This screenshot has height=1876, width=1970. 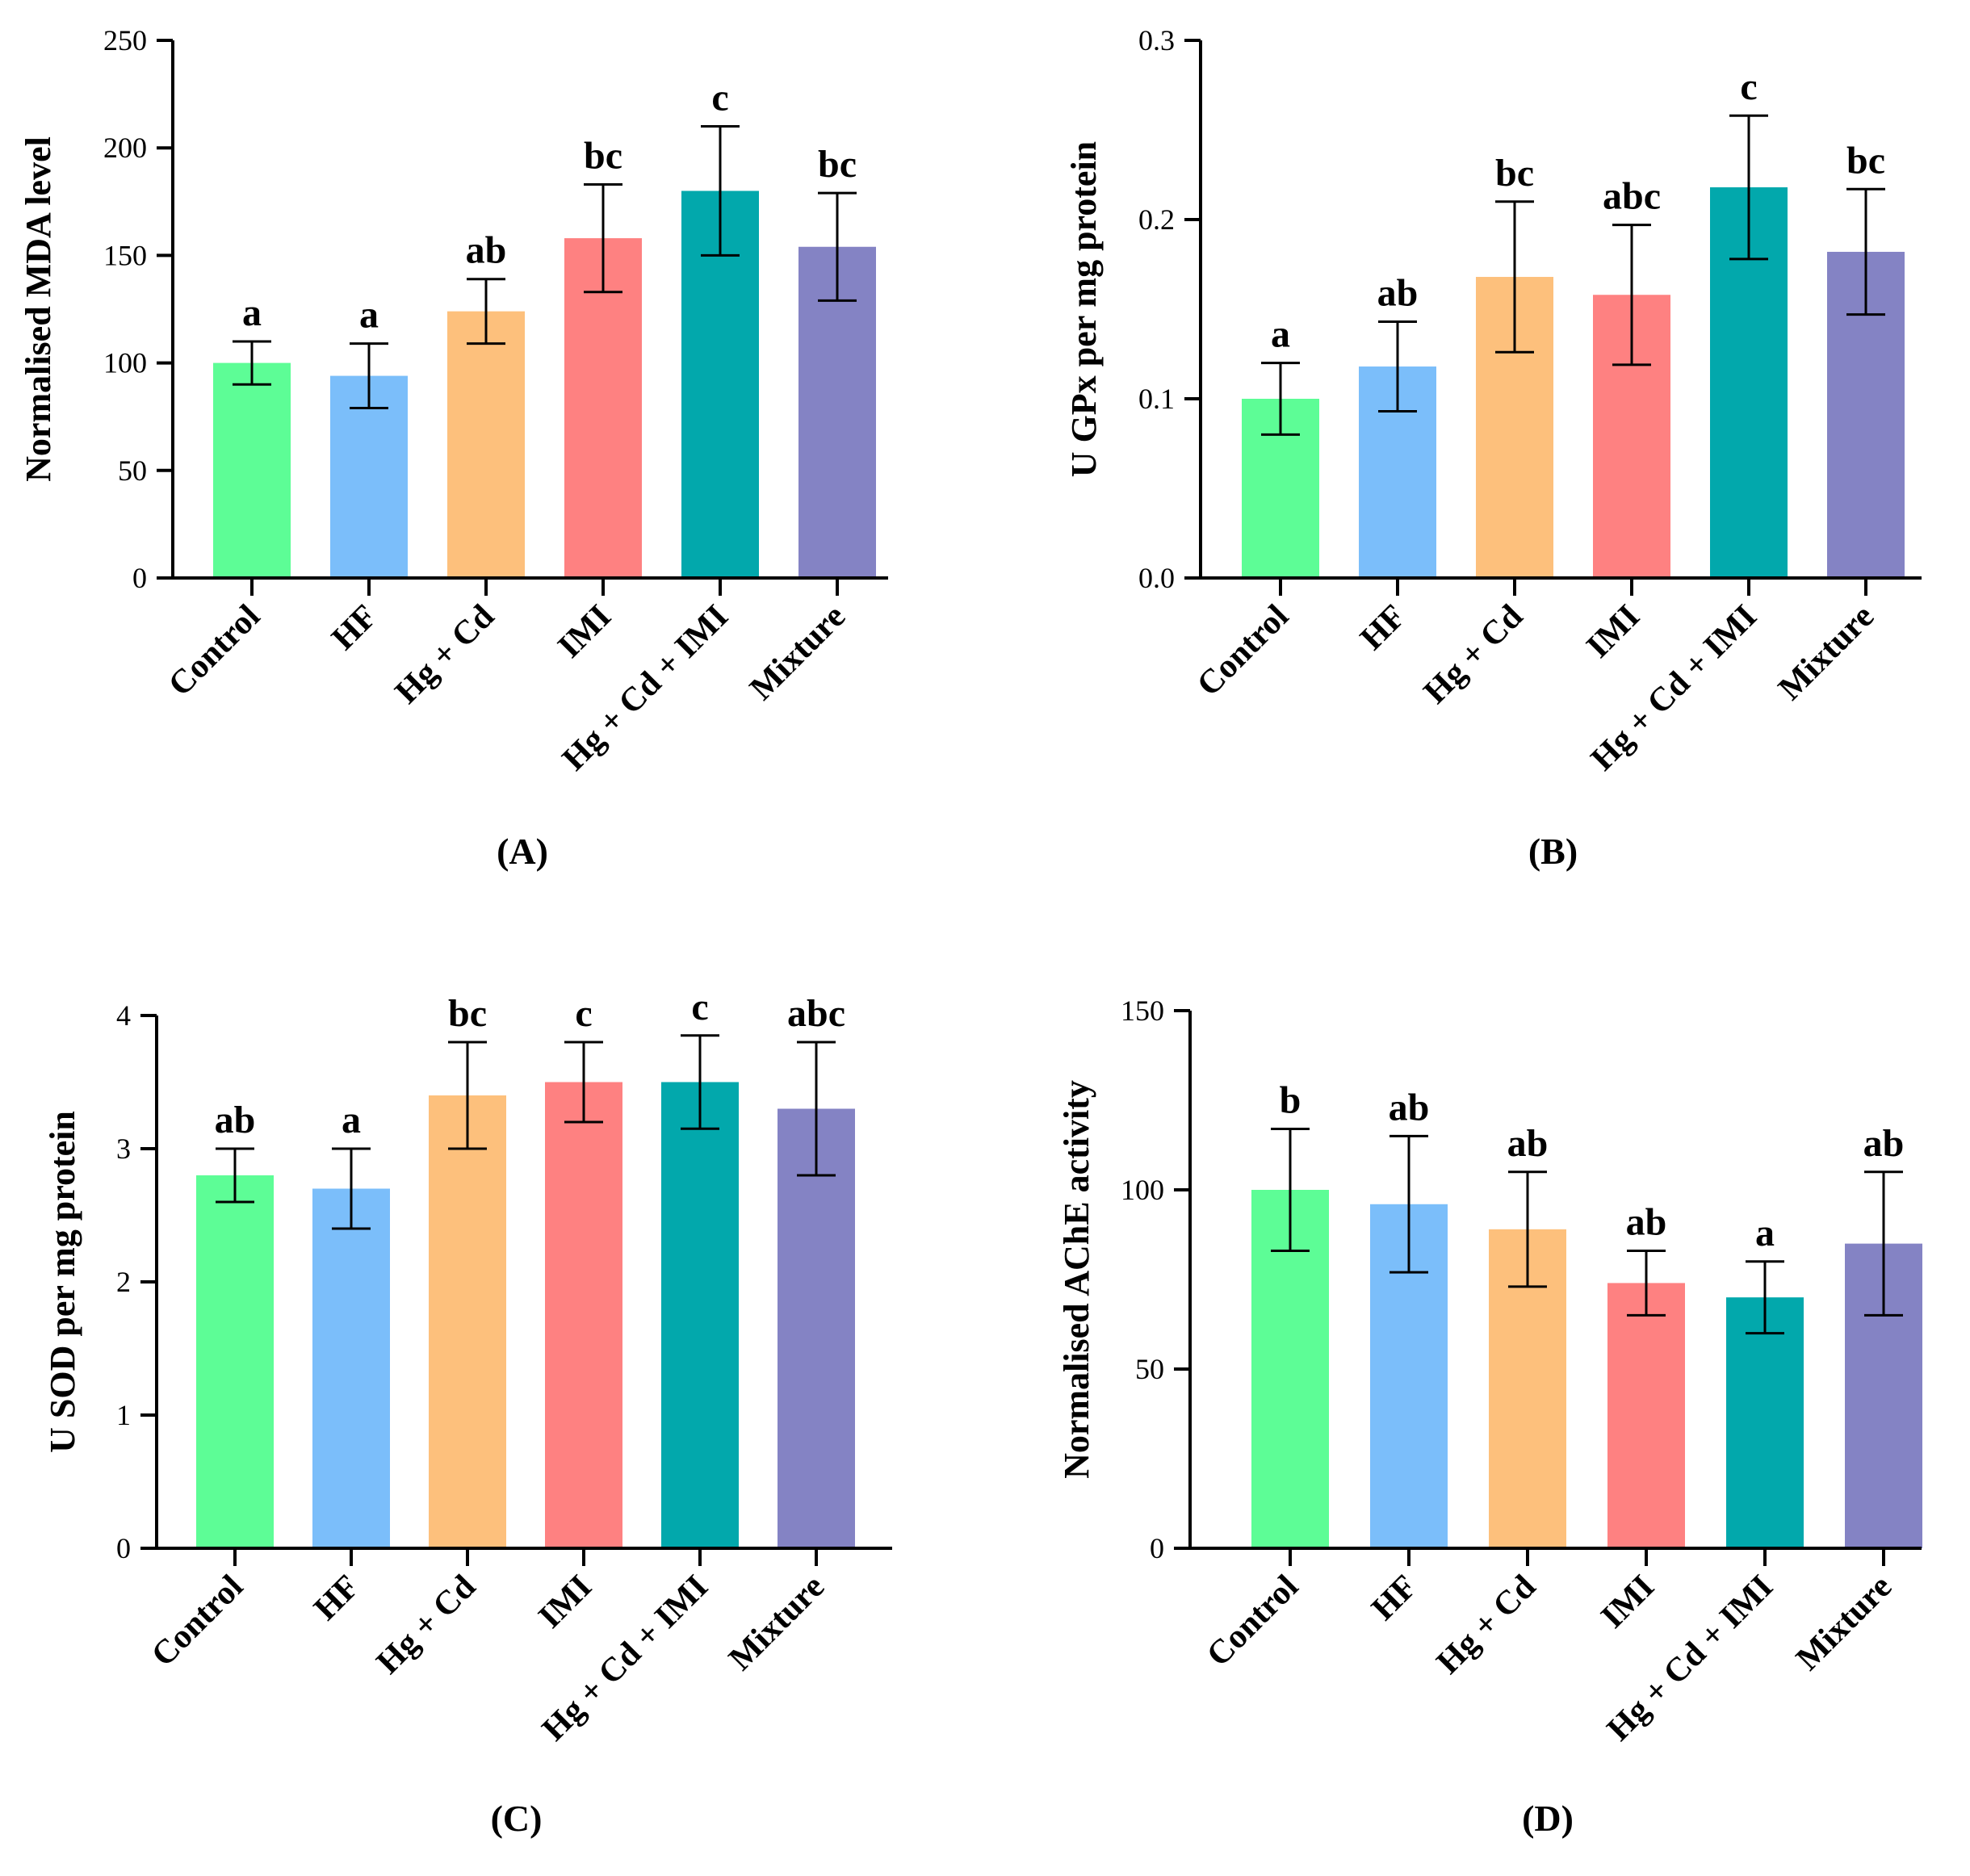 I want to click on y-axis-title: Normalised MDA level, so click(x=38, y=309).